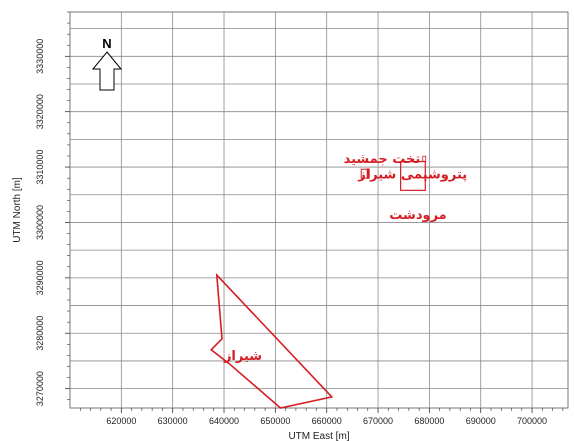 This screenshot has width=574, height=441. I want to click on north-arrow: N, so click(107, 63).